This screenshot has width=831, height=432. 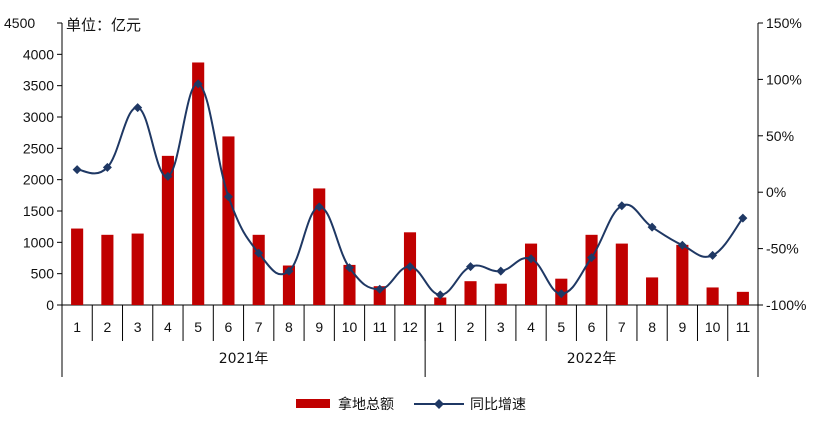 I want to click on left-tick-label: 3000, so click(x=38, y=117).